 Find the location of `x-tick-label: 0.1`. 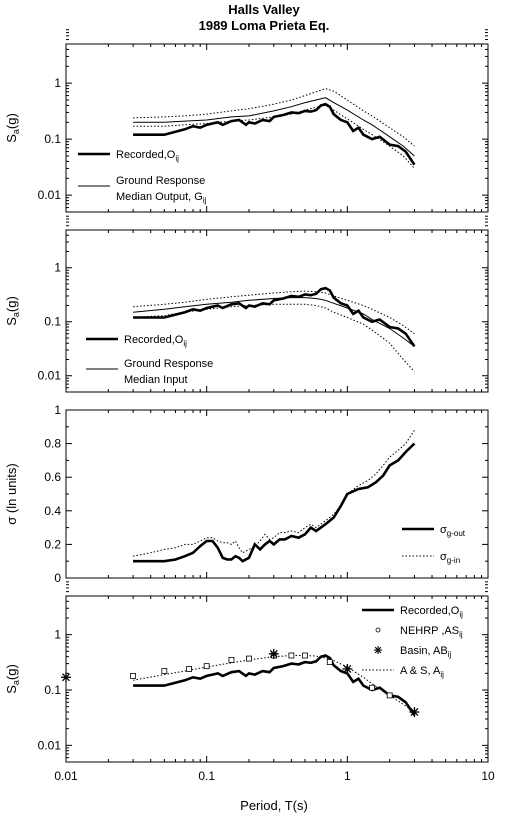

x-tick-label: 0.1 is located at coordinates (206, 776).